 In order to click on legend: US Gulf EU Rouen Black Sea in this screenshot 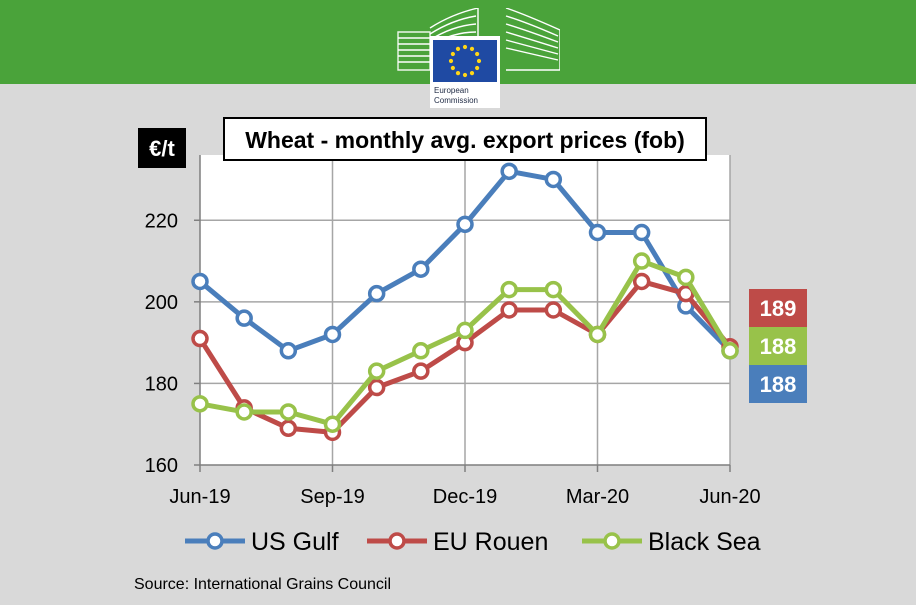, I will do `click(473, 542)`.